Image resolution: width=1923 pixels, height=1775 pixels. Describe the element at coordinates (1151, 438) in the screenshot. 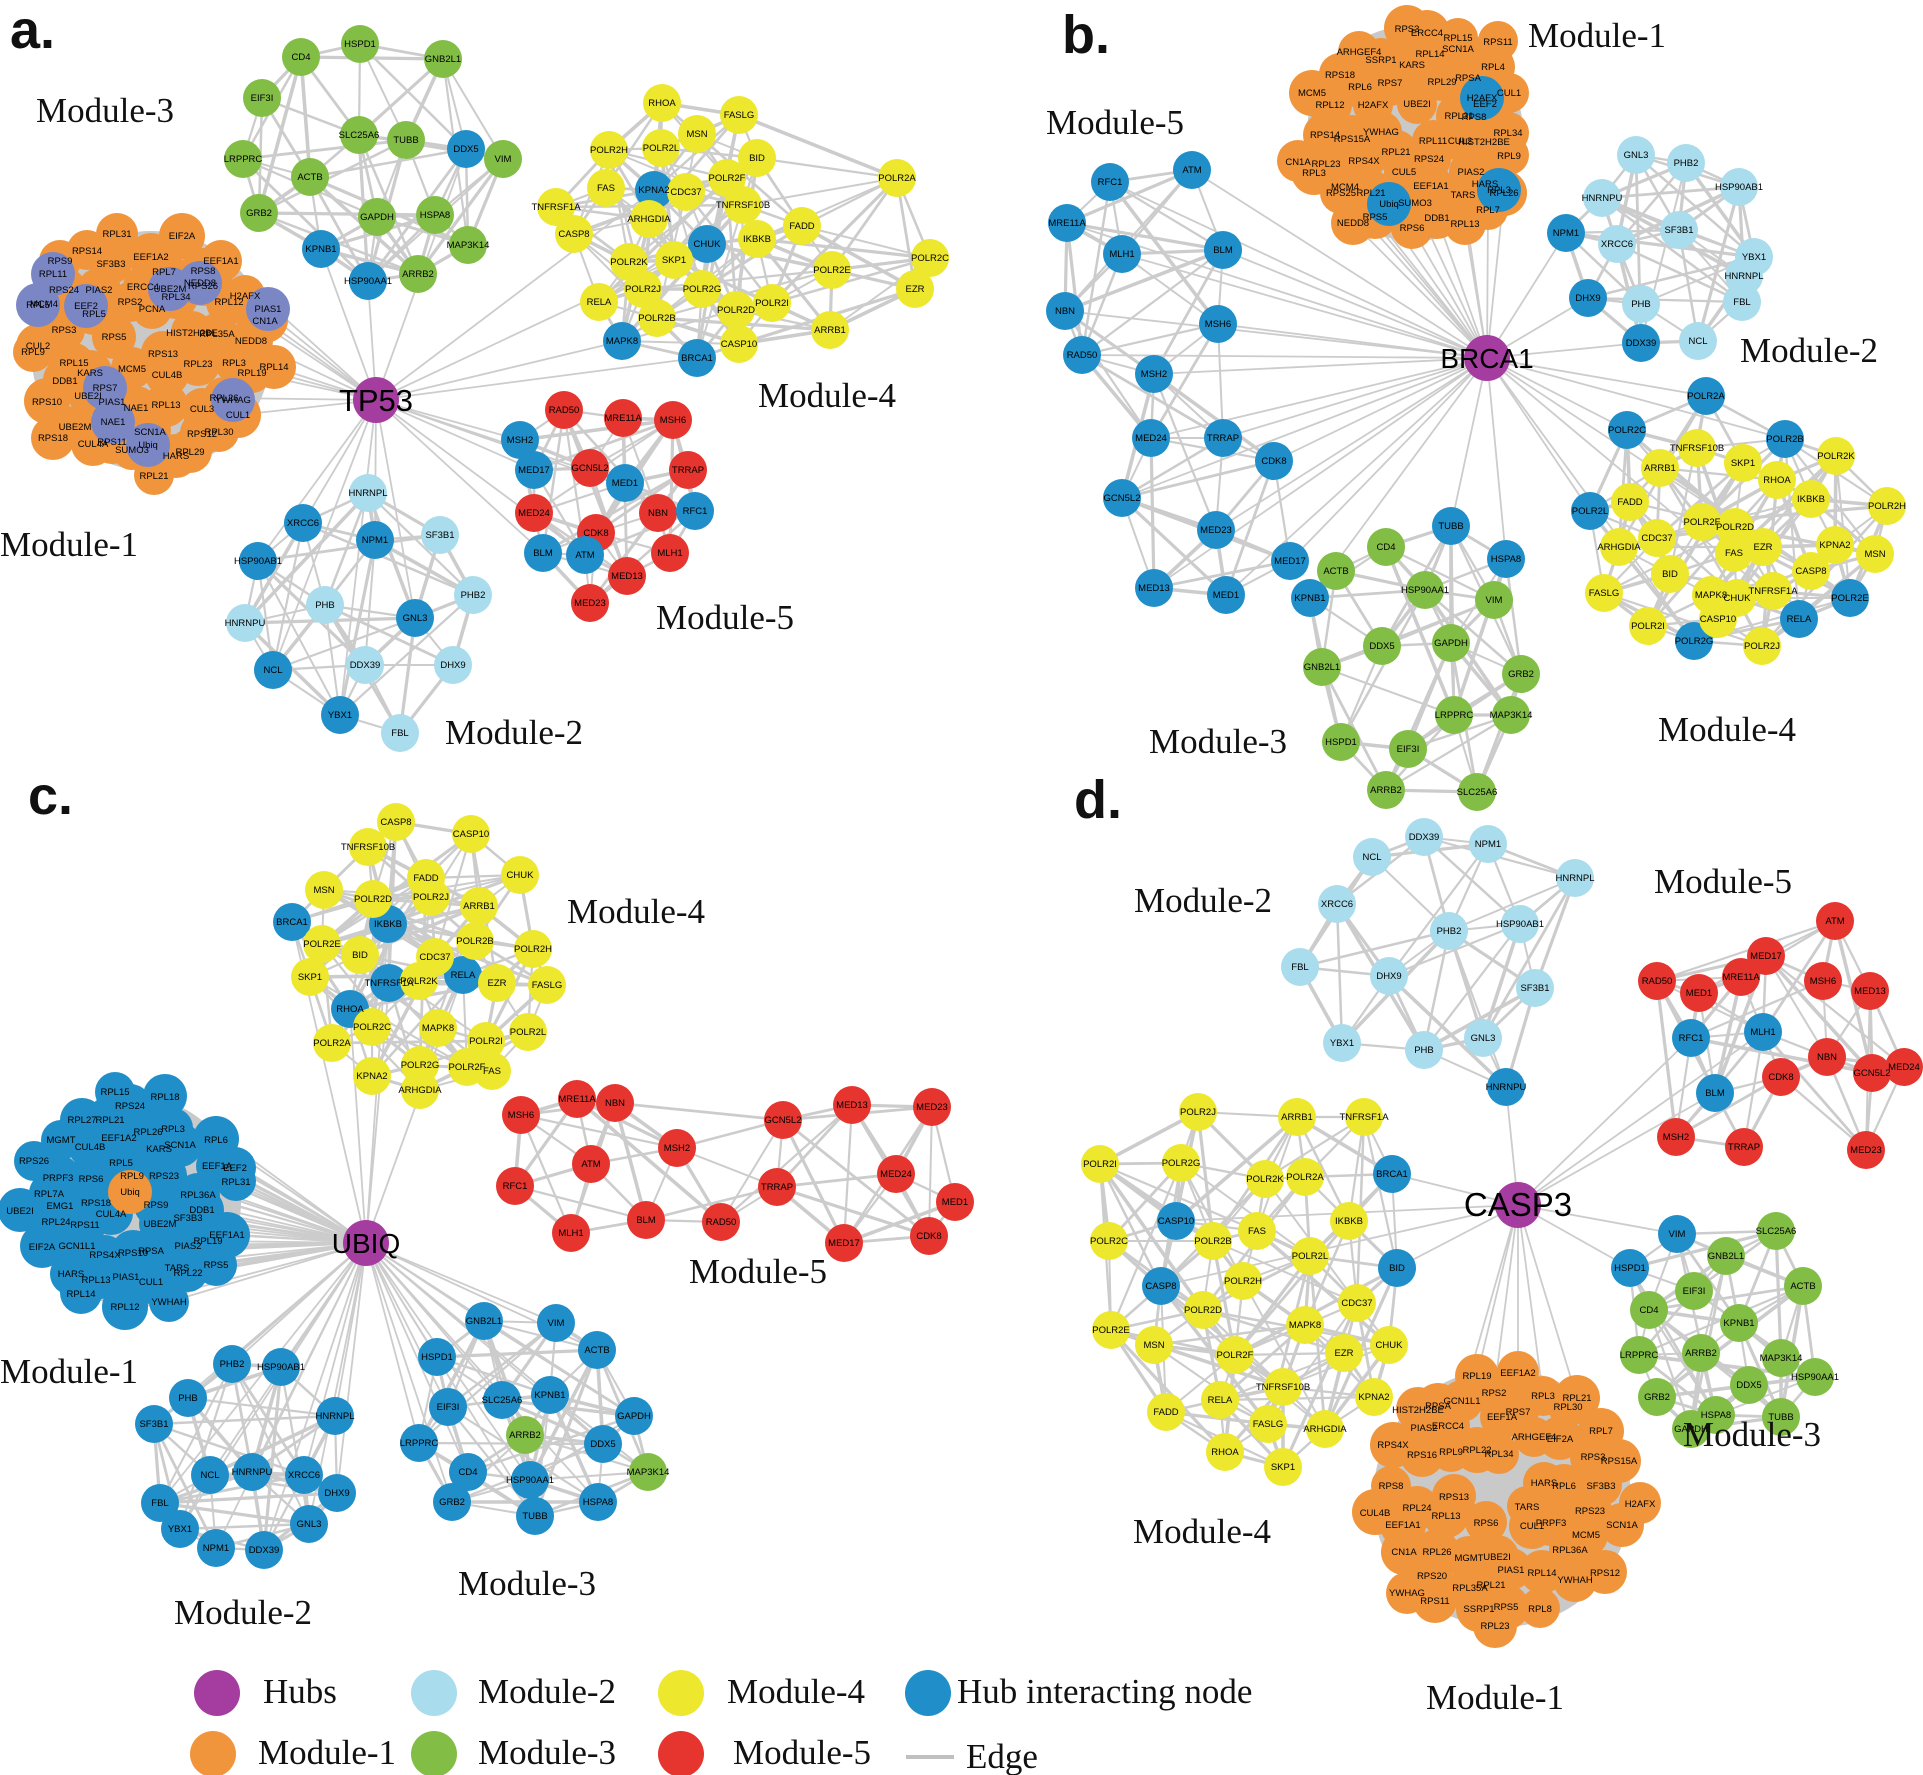

I see `svg-text: MED24` at that location.